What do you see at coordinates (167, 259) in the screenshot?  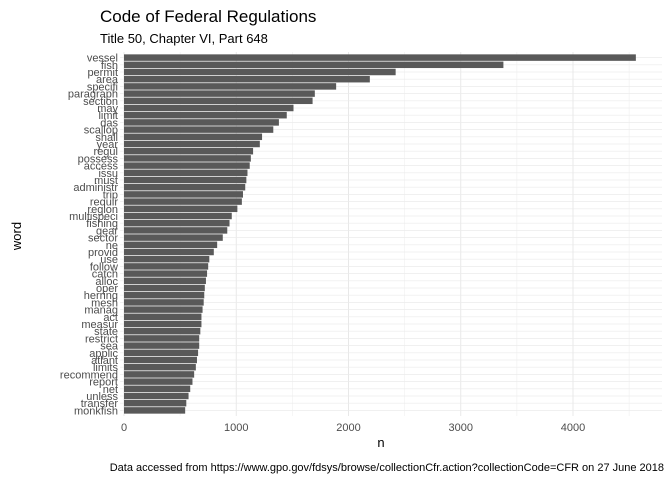 I see `bar-use` at bounding box center [167, 259].